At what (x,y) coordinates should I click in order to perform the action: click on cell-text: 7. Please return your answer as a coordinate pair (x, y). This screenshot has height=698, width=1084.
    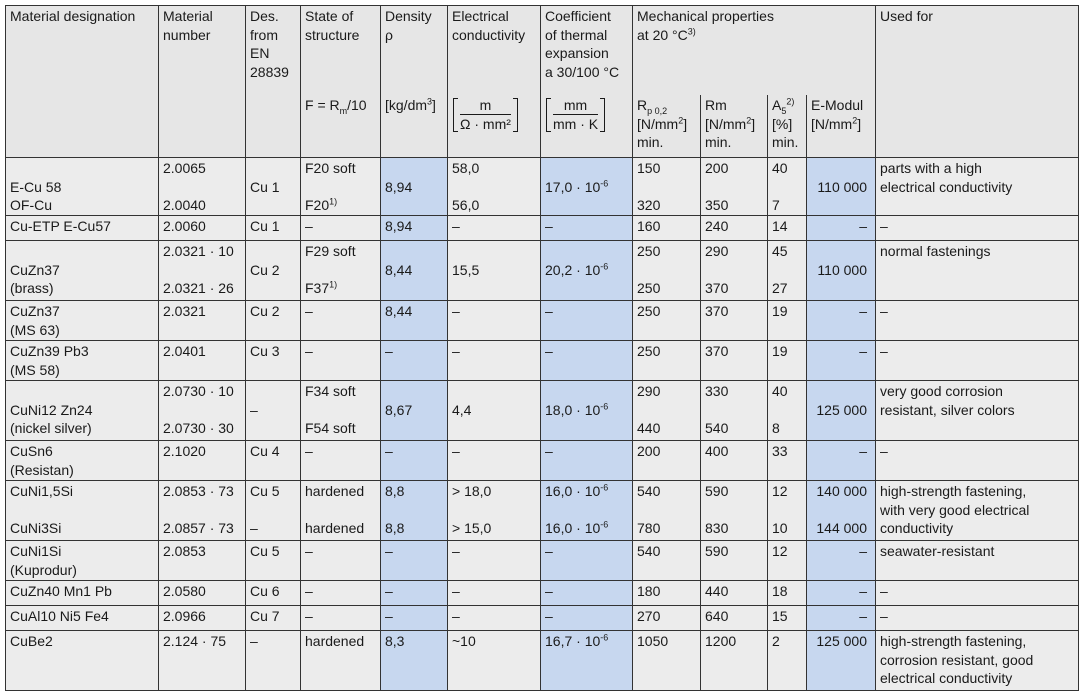
    Looking at the image, I should click on (776, 205).